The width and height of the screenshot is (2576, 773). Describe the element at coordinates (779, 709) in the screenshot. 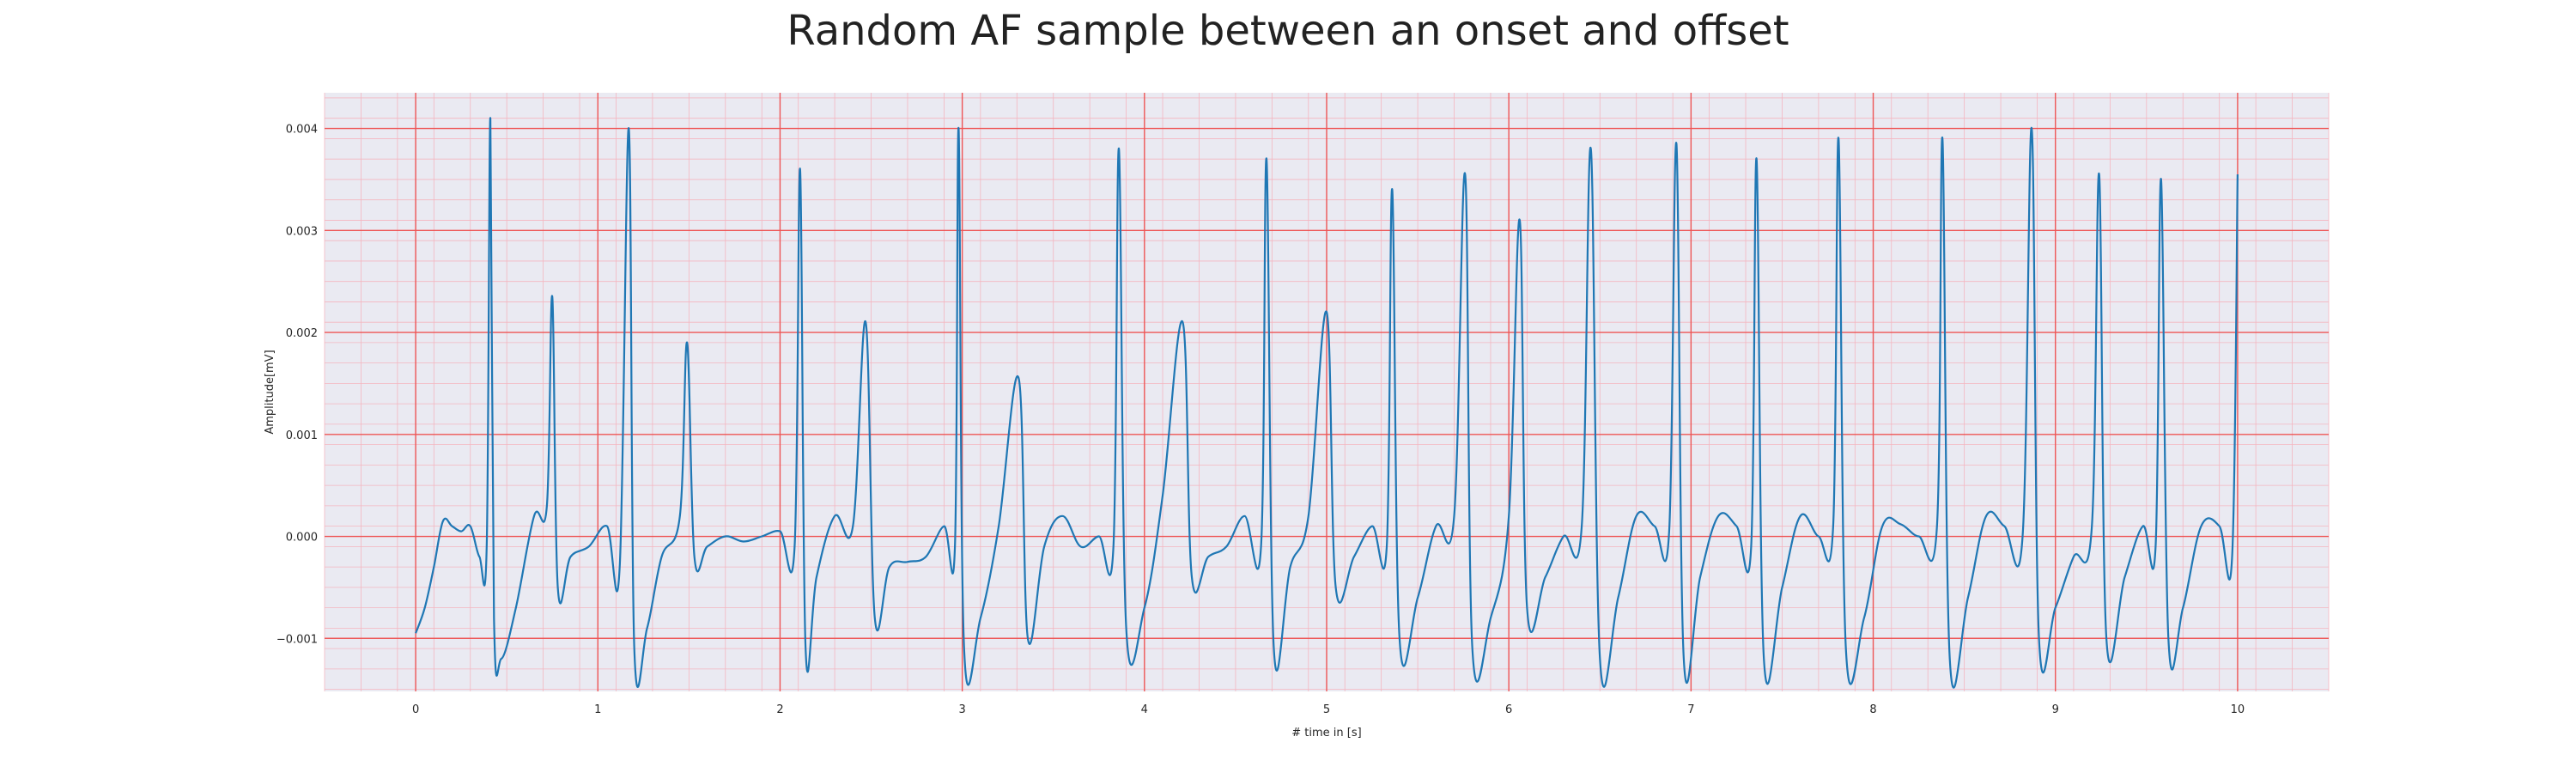

I see `x-tick-label: 2` at that location.